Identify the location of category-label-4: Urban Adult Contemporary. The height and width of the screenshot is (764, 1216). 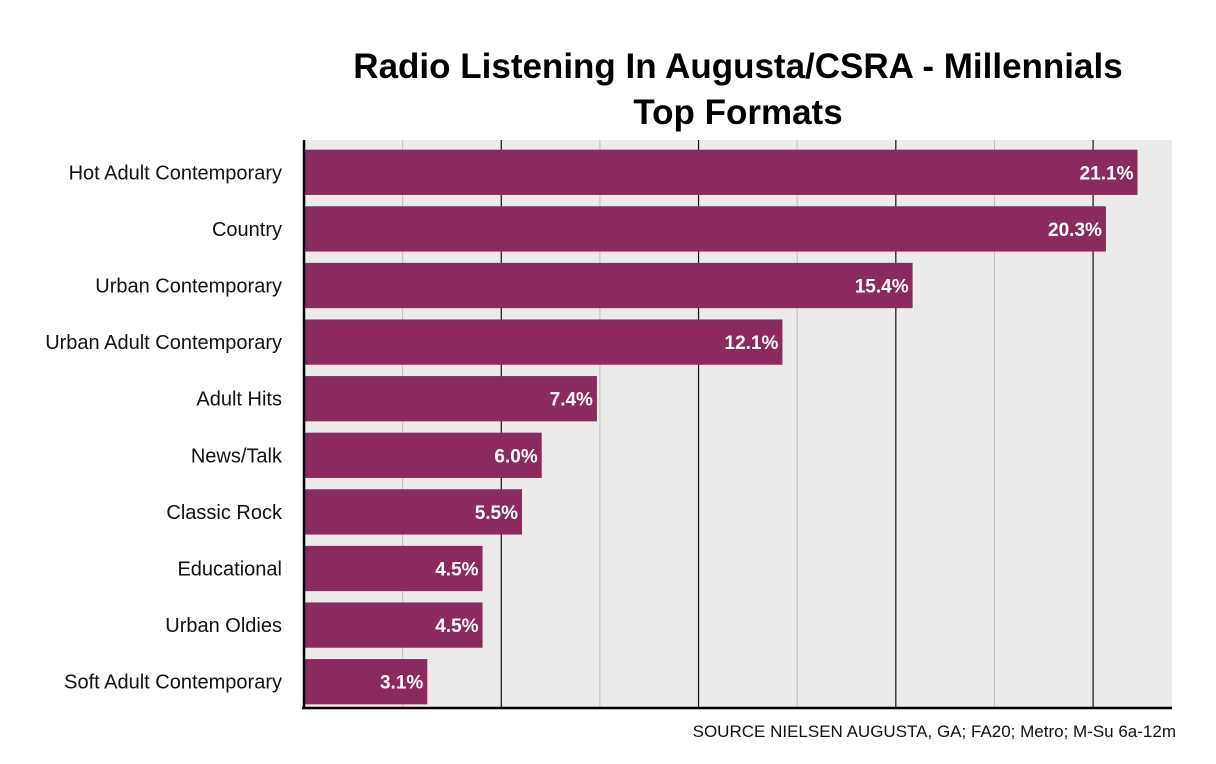
(163, 343).